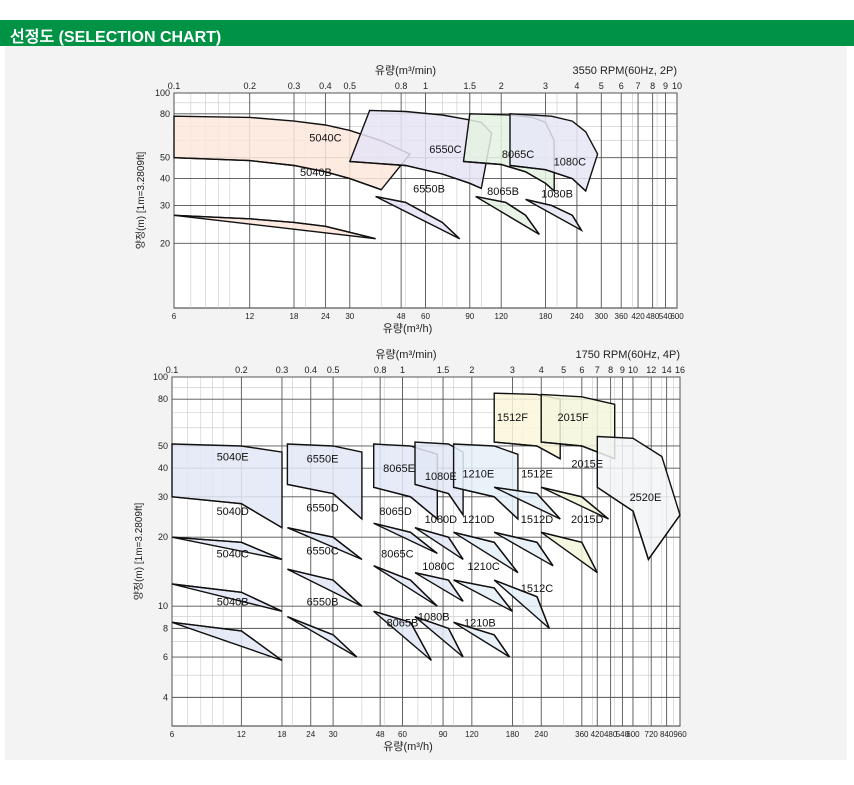 The width and height of the screenshot is (854, 785). I want to click on chart2-label-2015D: 2015D, so click(587, 520).